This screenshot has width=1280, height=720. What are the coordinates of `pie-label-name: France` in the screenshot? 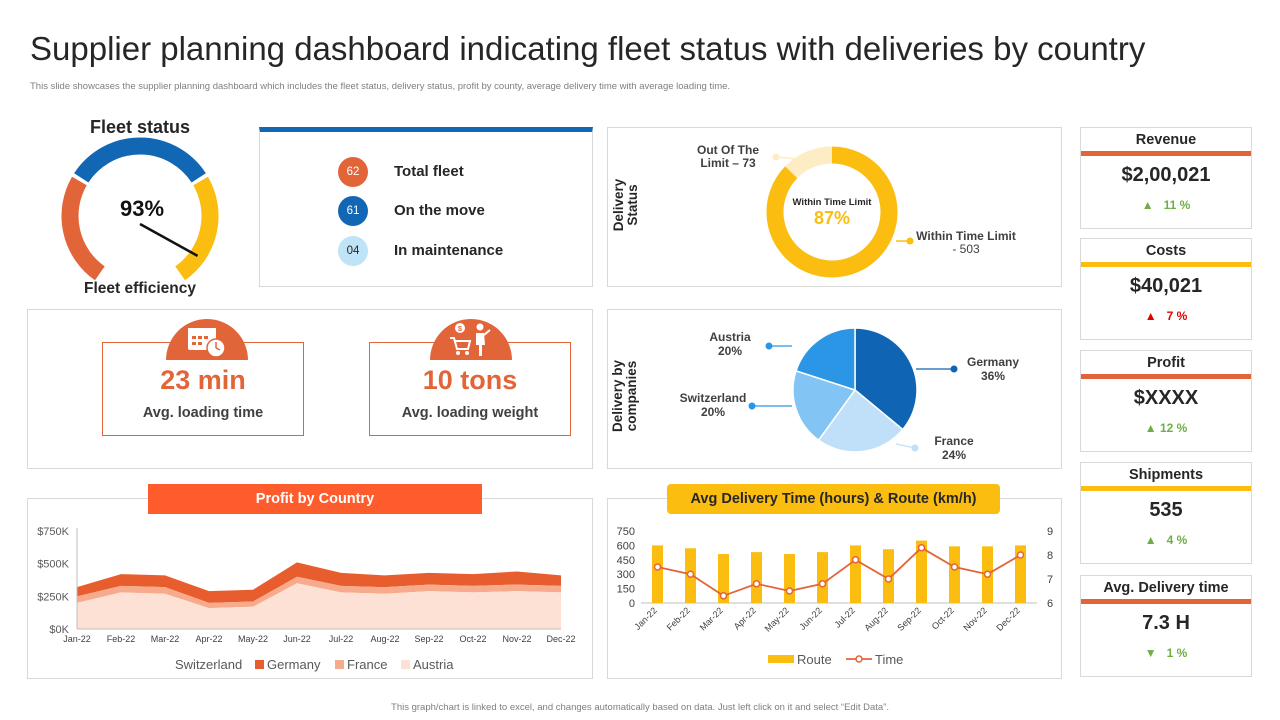 It's located at (954, 441).